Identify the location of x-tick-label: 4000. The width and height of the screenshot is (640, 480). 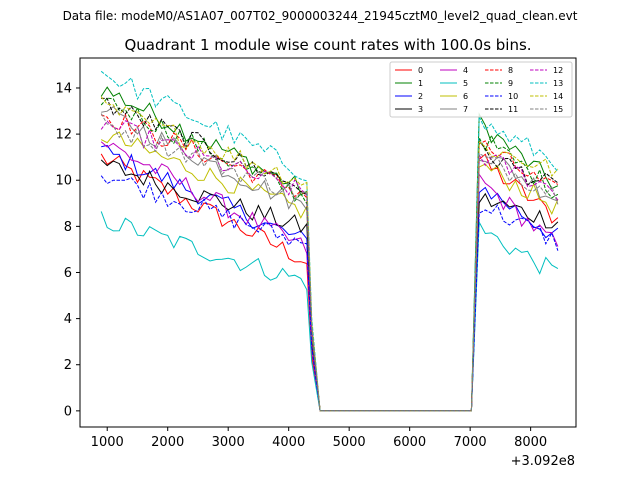
(288, 442).